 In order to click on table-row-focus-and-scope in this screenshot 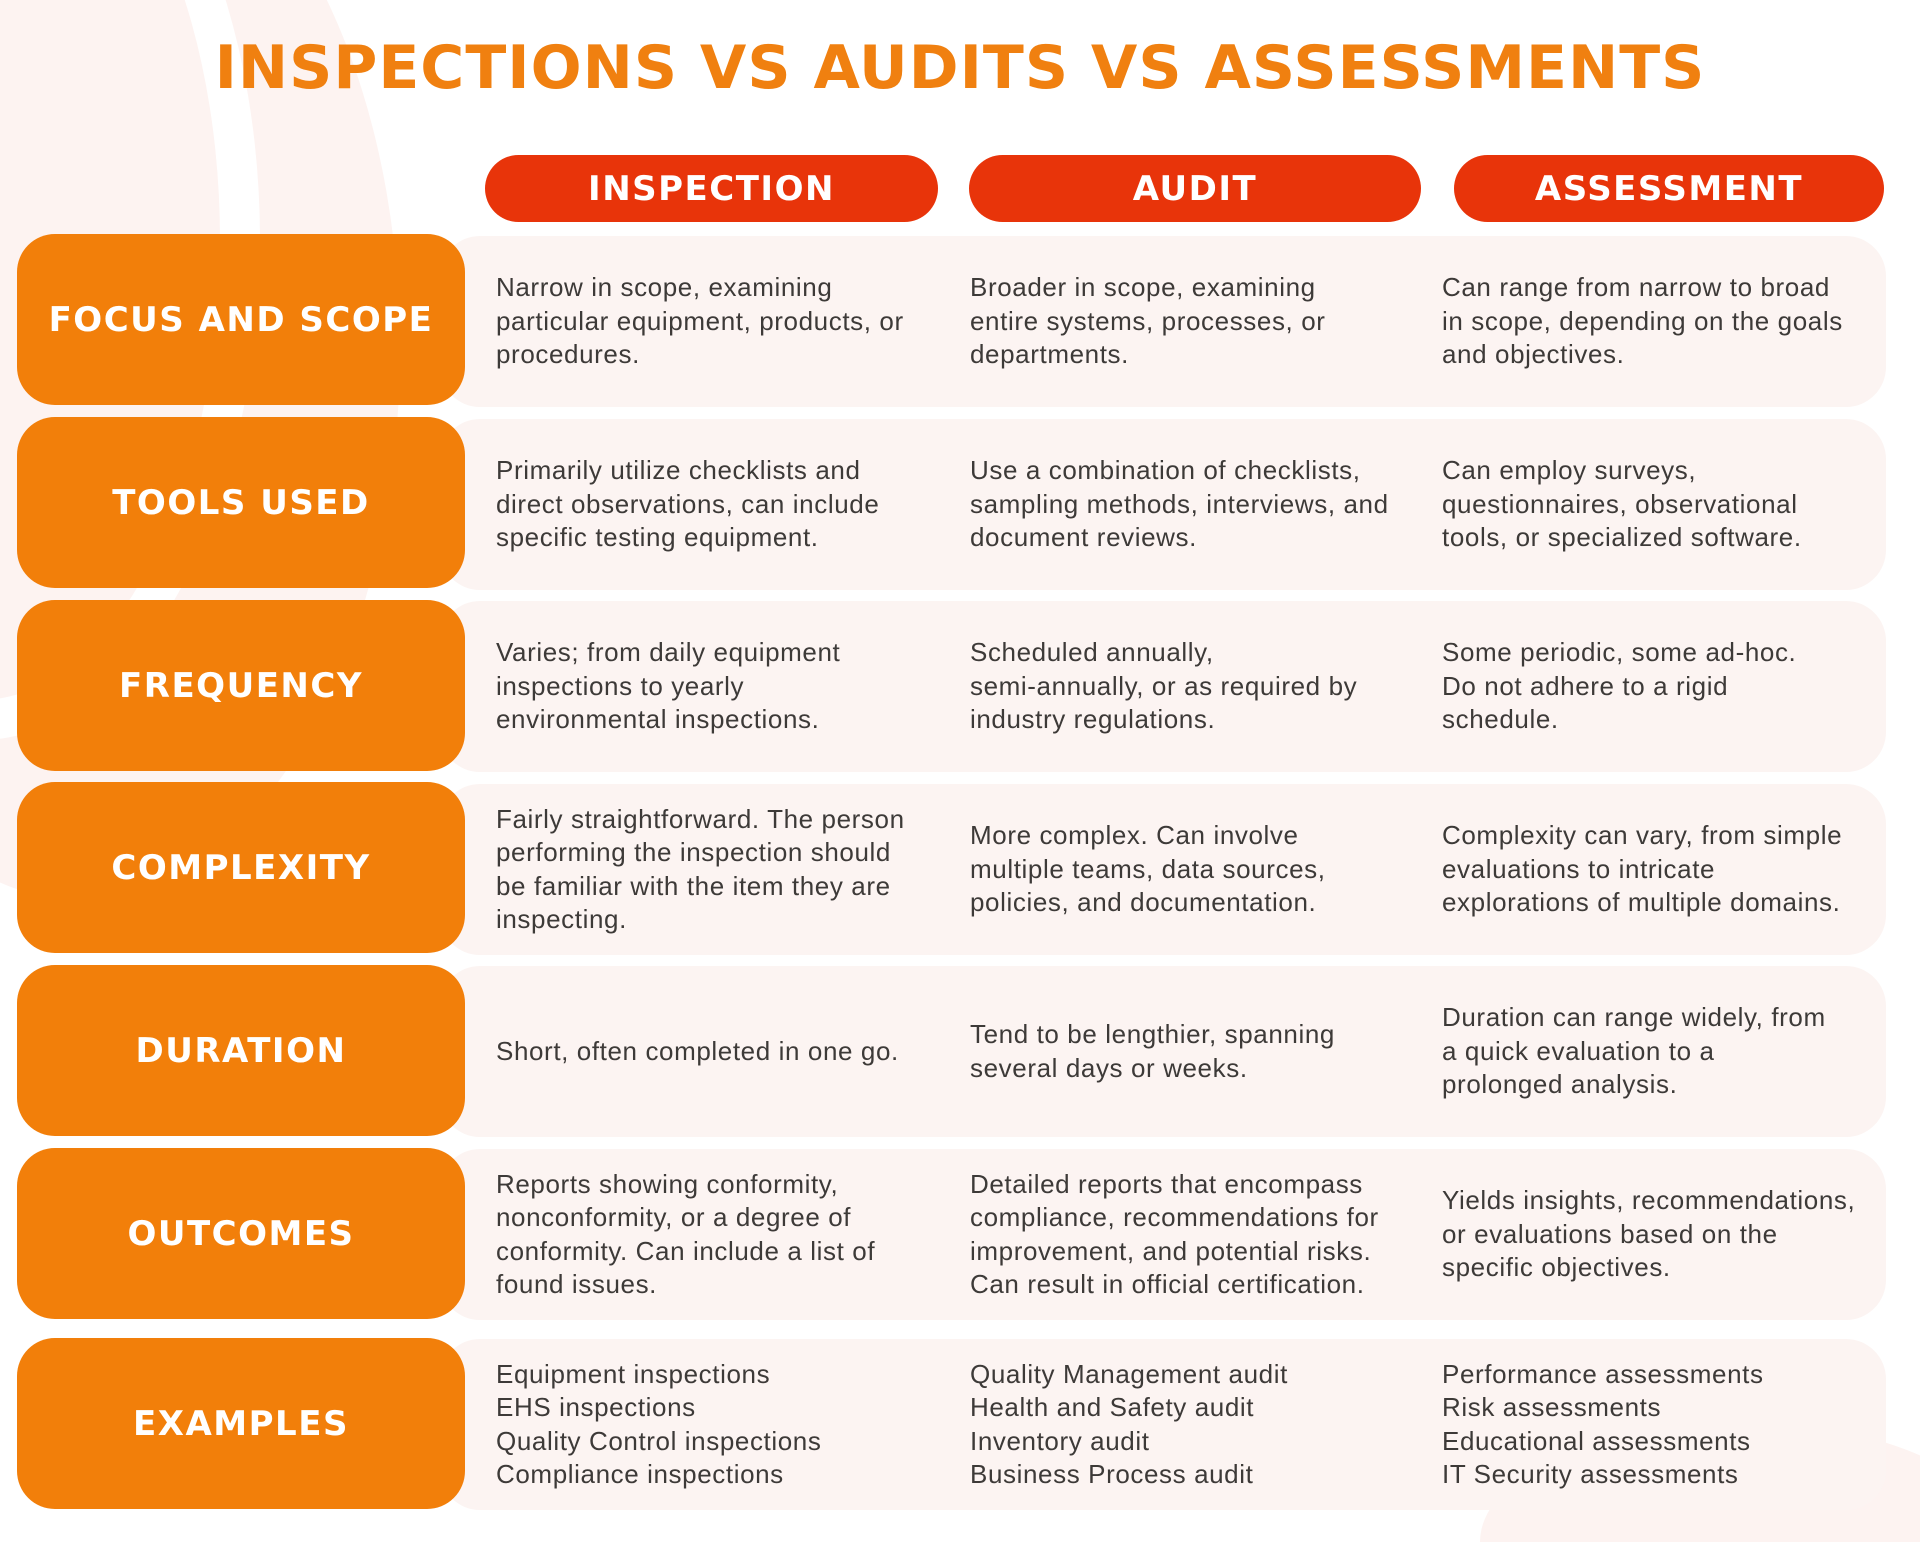, I will do `click(1163, 321)`.